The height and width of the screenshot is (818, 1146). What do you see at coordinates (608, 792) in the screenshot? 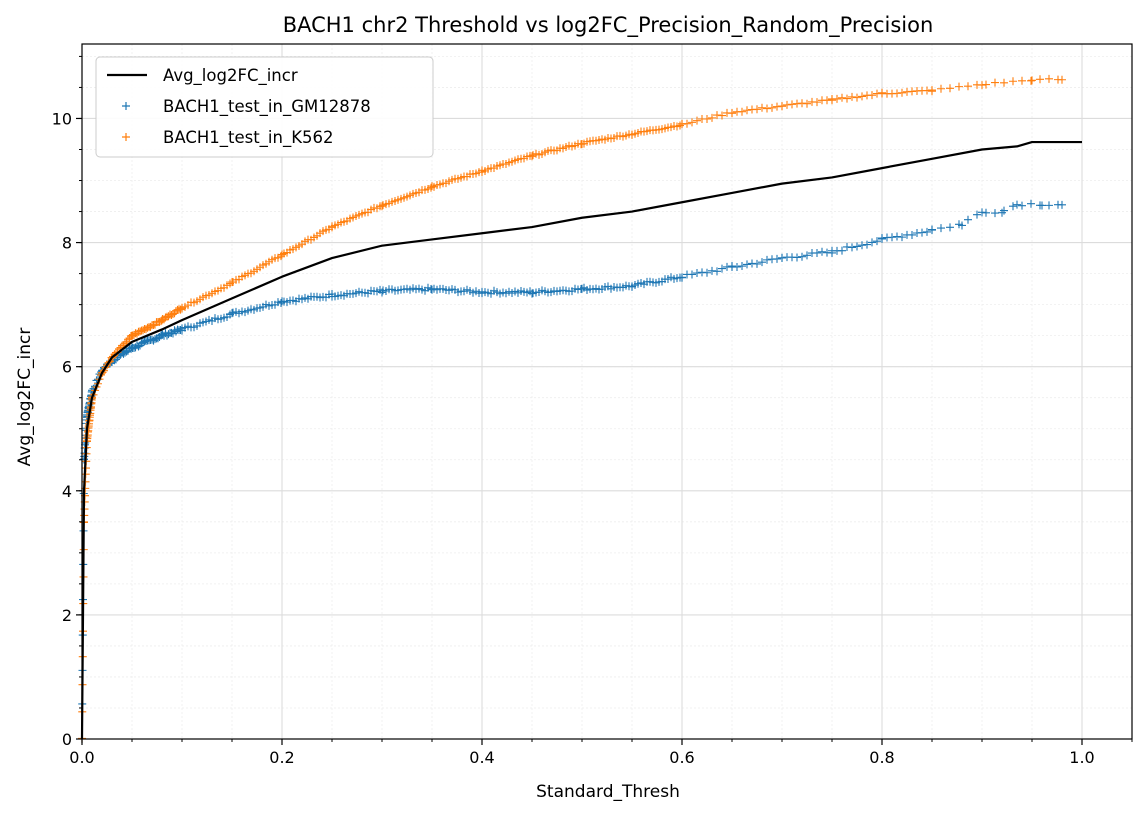
I see `x-axis-label: Standard_Thresh` at bounding box center [608, 792].